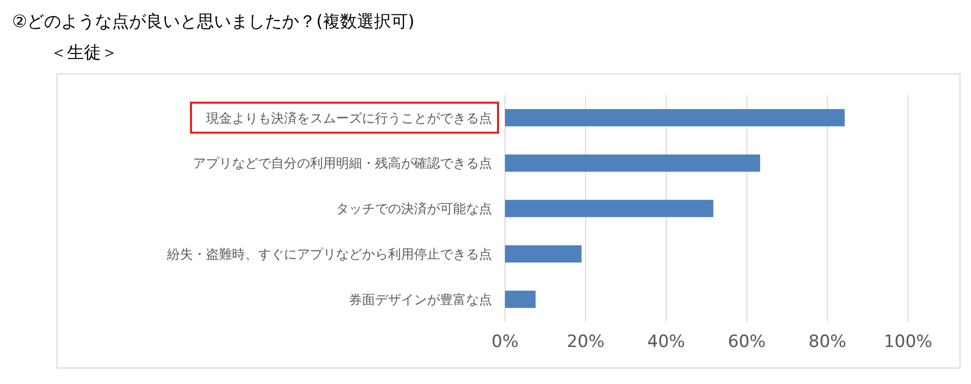  What do you see at coordinates (827, 342) in the screenshot?
I see `x-tick-label: 80%` at bounding box center [827, 342].